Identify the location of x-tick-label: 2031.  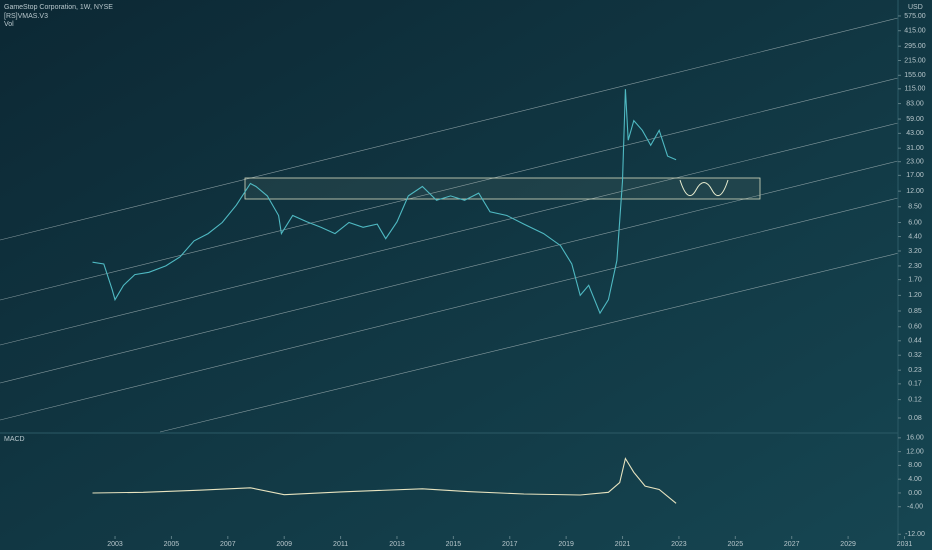
(905, 544).